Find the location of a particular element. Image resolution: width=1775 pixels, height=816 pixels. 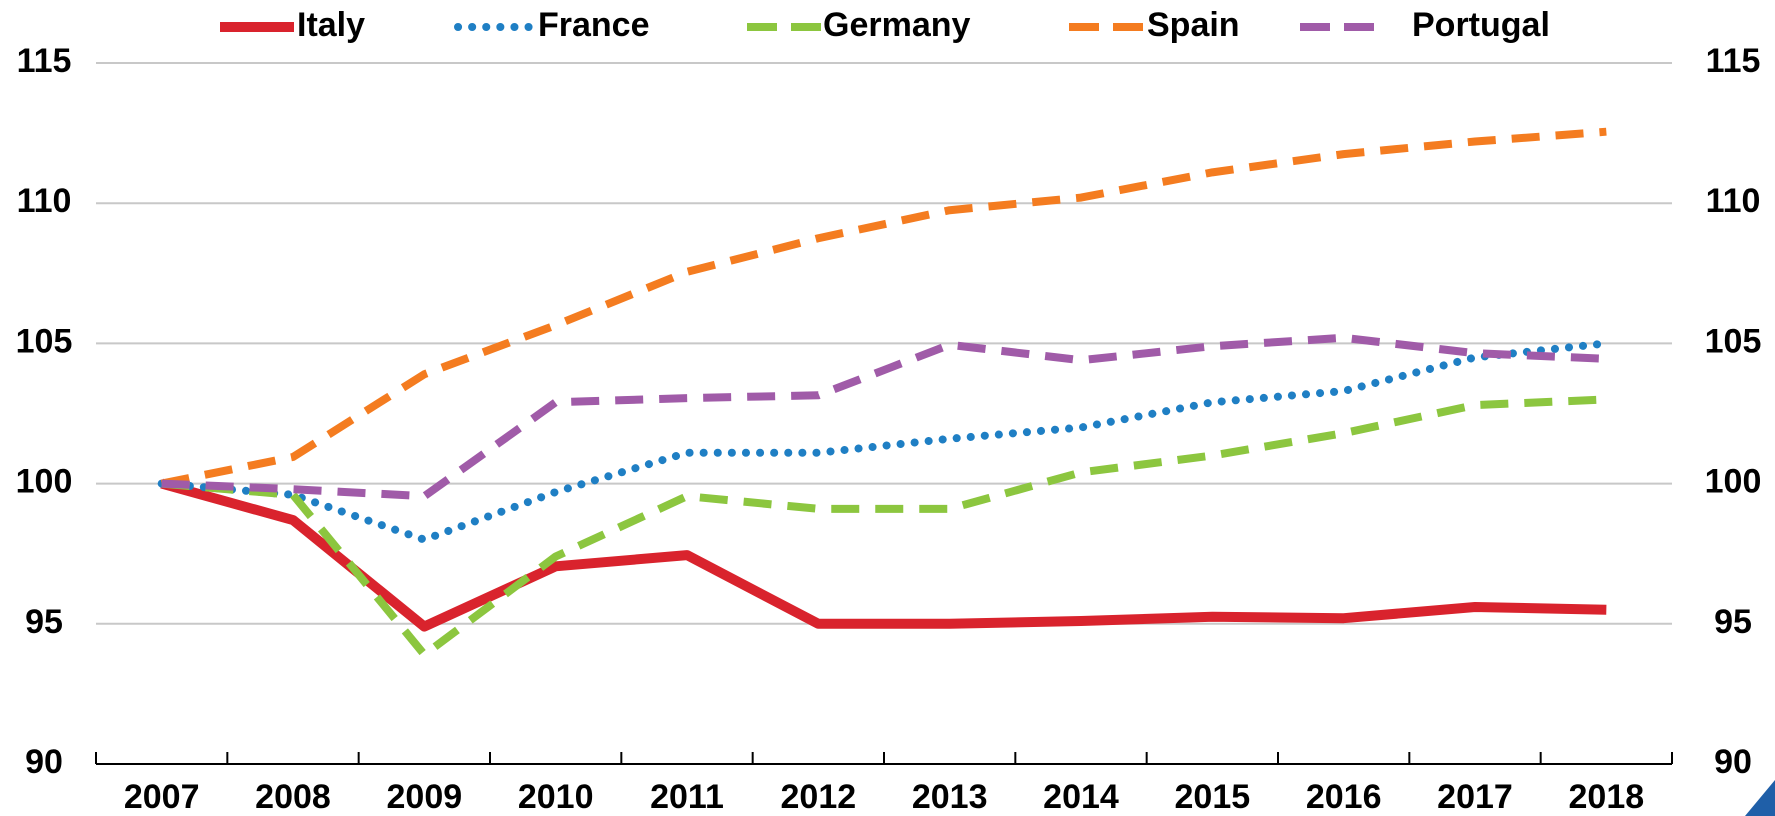

legend-label: Germany is located at coordinates (896, 25).